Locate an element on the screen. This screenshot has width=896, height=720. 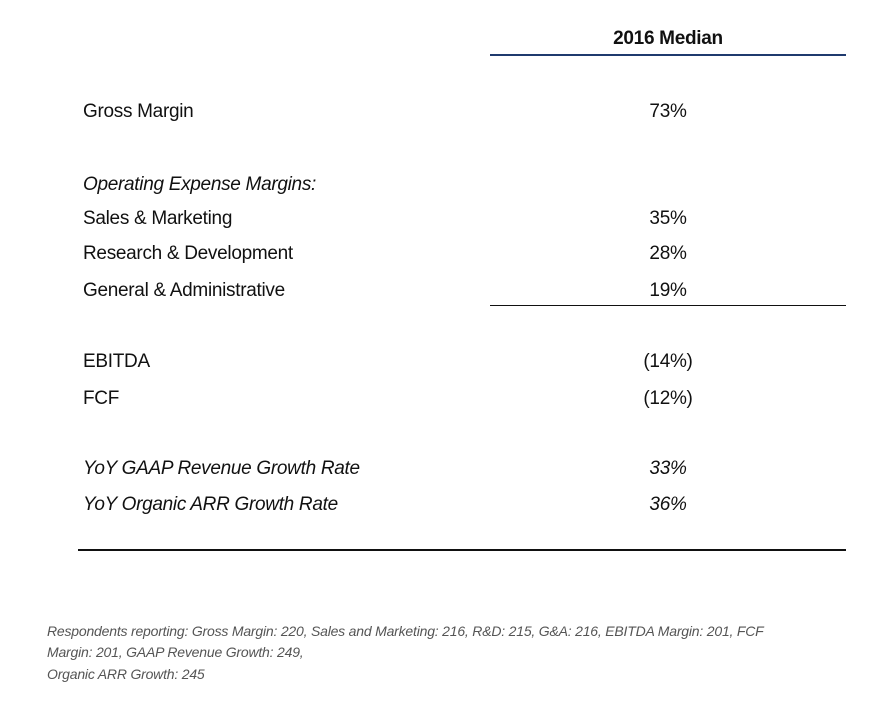
column-header: 2016 Median is located at coordinates (668, 38).